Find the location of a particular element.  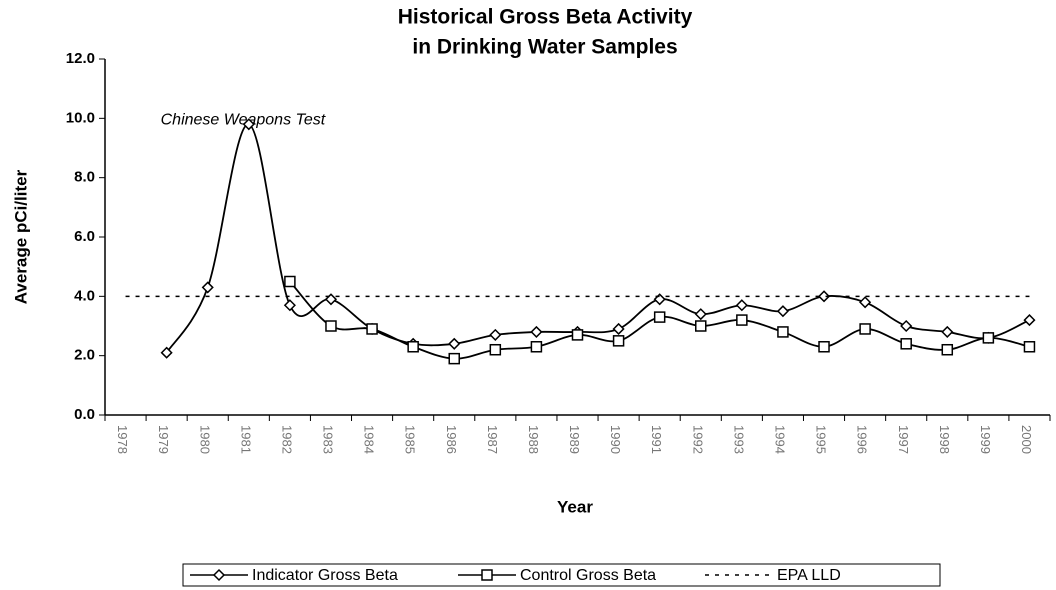

y-tick-label: 6.0 is located at coordinates (84, 236).